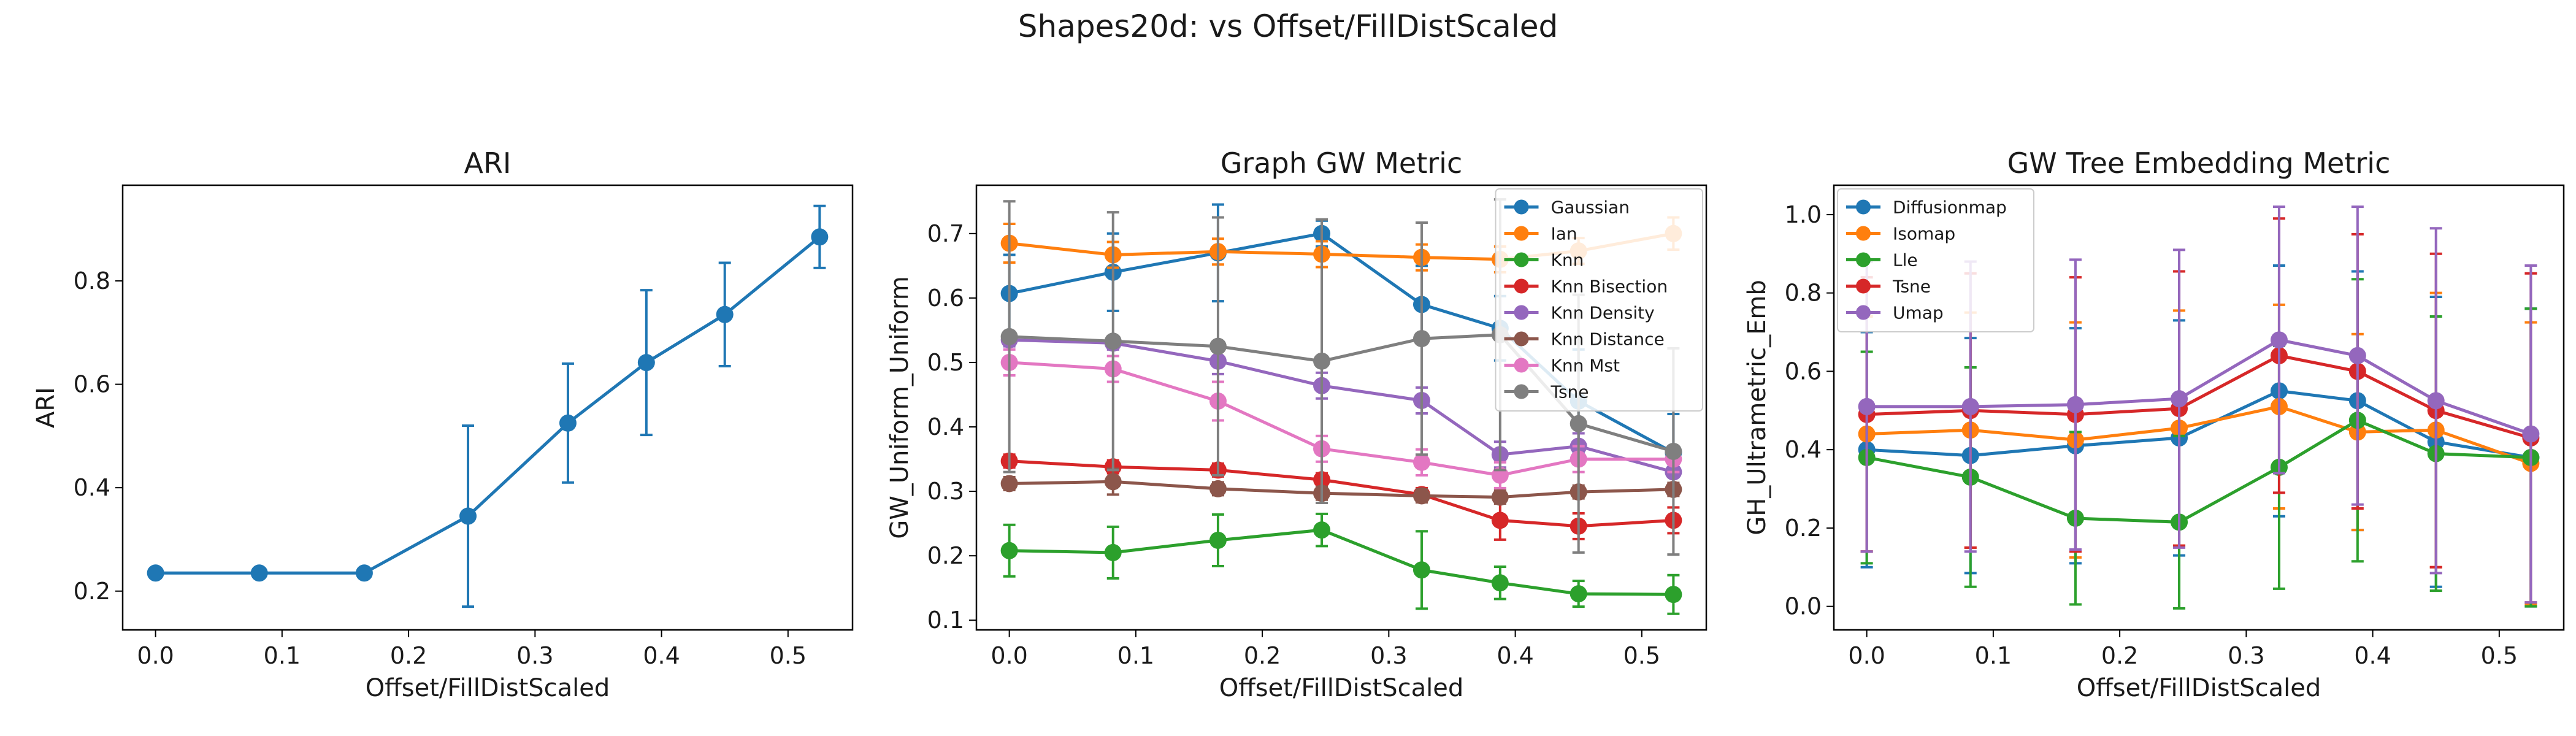 This screenshot has width=2576, height=736. I want to click on legend-label: Ian, so click(1564, 234).